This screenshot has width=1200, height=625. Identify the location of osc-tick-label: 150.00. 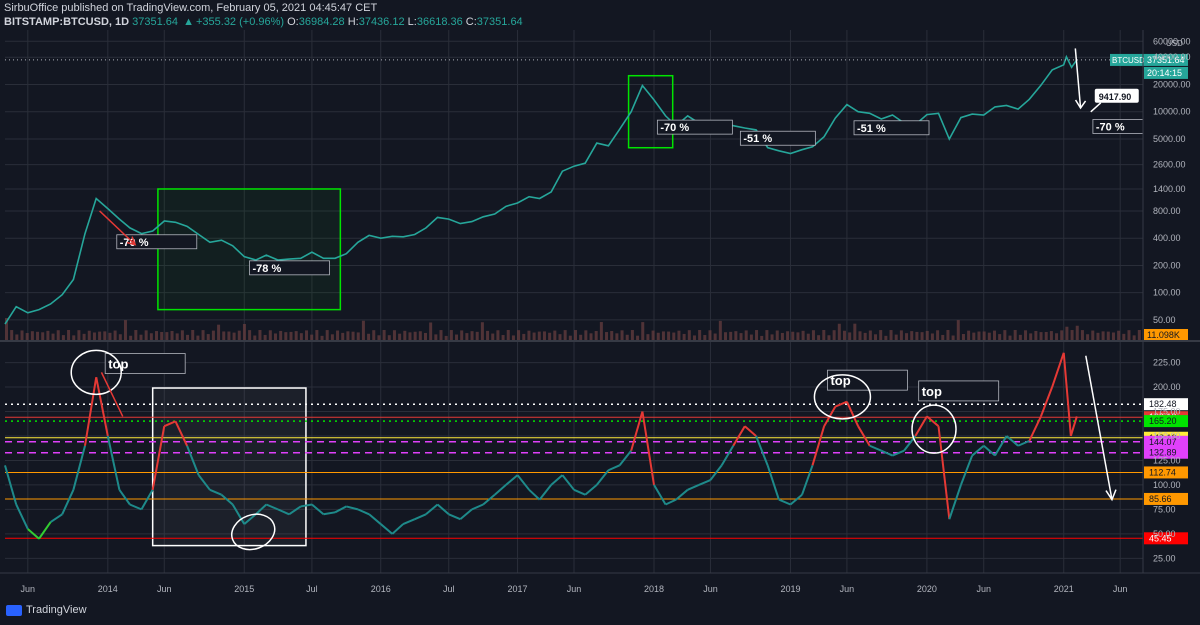
(1167, 436).